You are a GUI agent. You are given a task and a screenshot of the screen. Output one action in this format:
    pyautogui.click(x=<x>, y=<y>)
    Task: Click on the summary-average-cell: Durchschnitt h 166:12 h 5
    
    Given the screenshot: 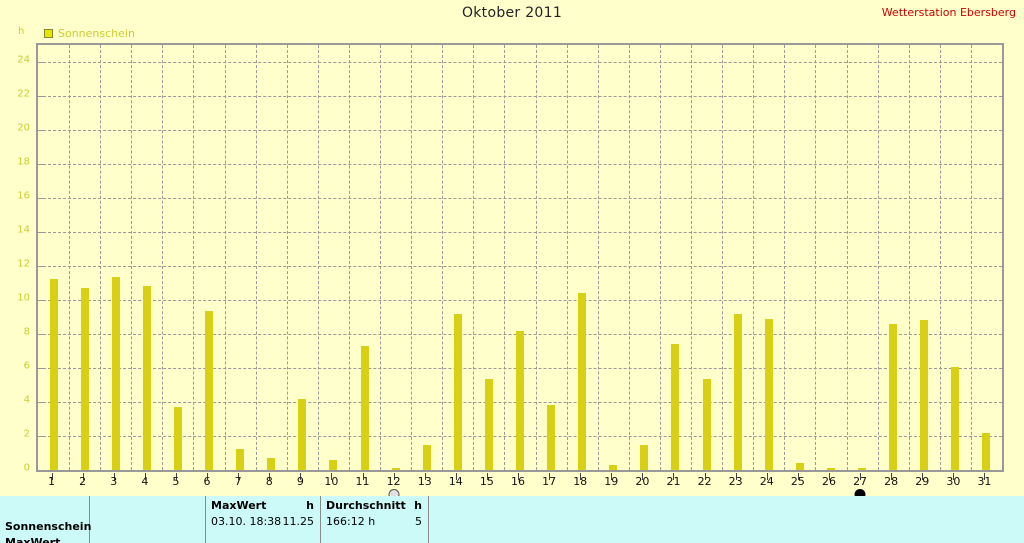 What is the action you would take?
    pyautogui.click(x=375, y=519)
    